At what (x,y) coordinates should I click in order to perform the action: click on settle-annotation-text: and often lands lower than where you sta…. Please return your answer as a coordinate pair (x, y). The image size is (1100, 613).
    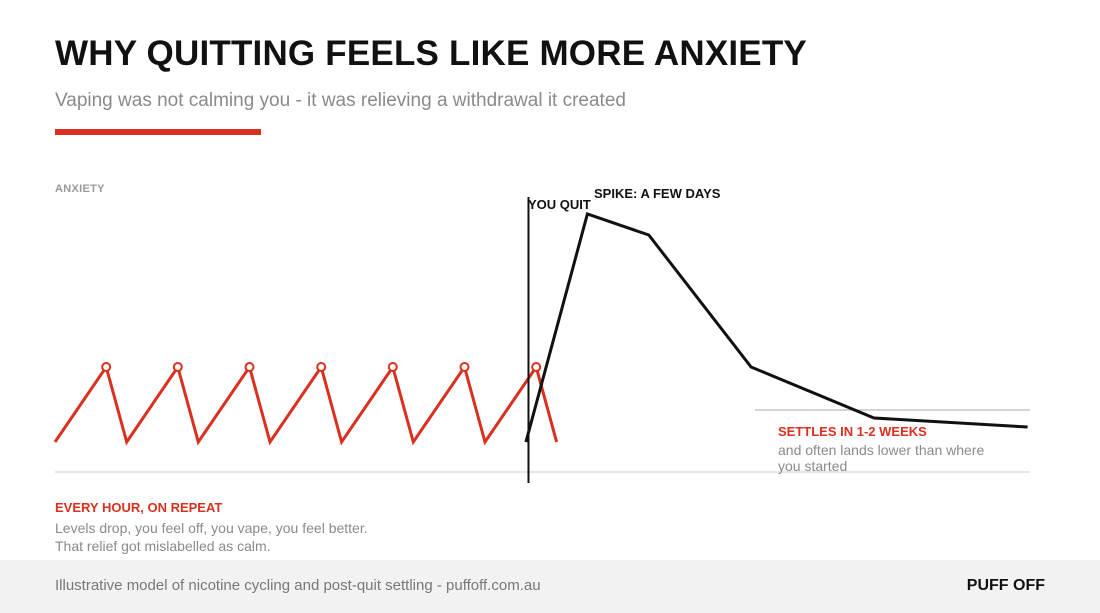
    Looking at the image, I should click on (881, 458).